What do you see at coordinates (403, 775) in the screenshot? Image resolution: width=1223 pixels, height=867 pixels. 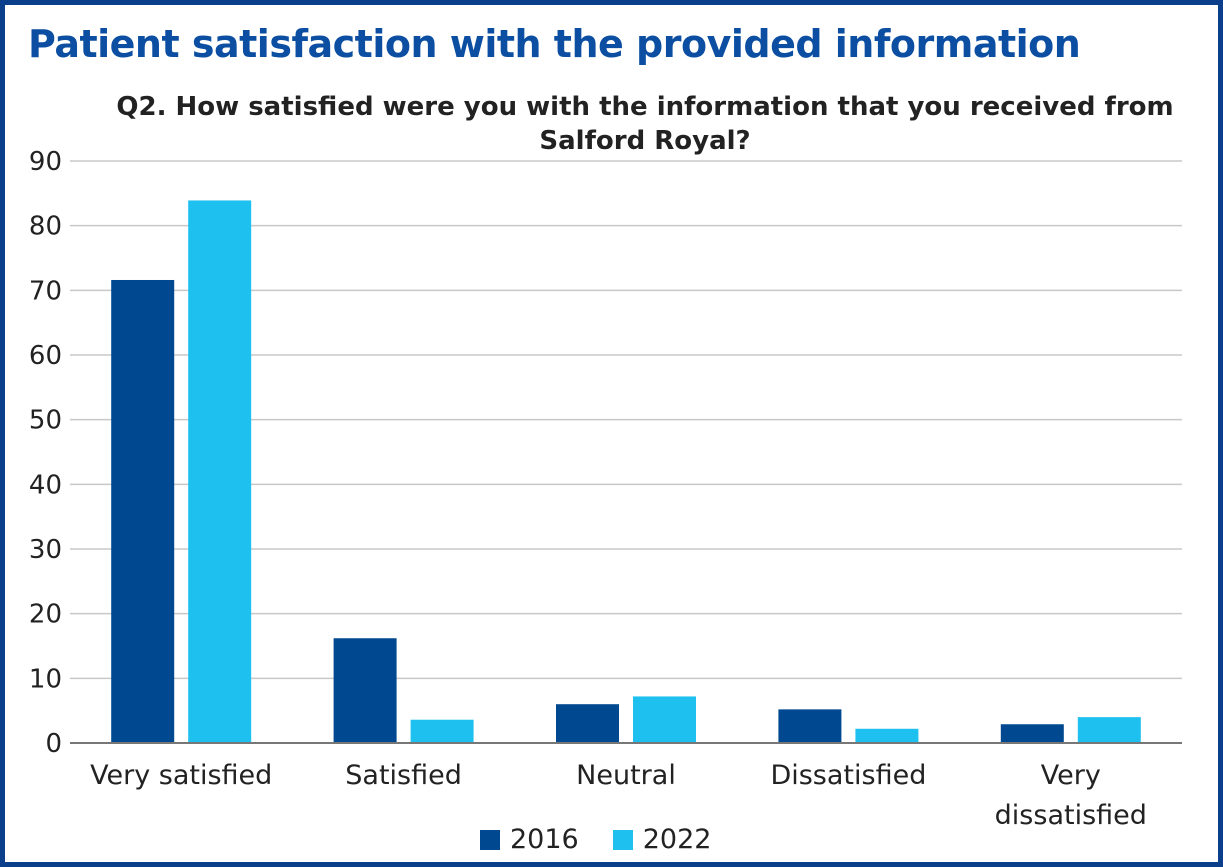 I see `x-tick-label: Satisfied` at bounding box center [403, 775].